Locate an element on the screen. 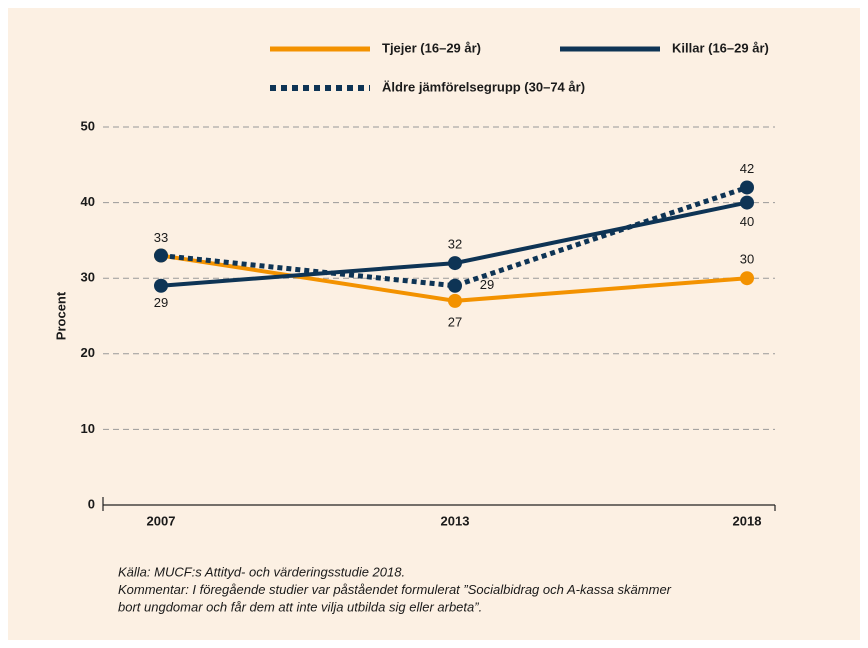  y-tick-label: 10 is located at coordinates (88, 428).